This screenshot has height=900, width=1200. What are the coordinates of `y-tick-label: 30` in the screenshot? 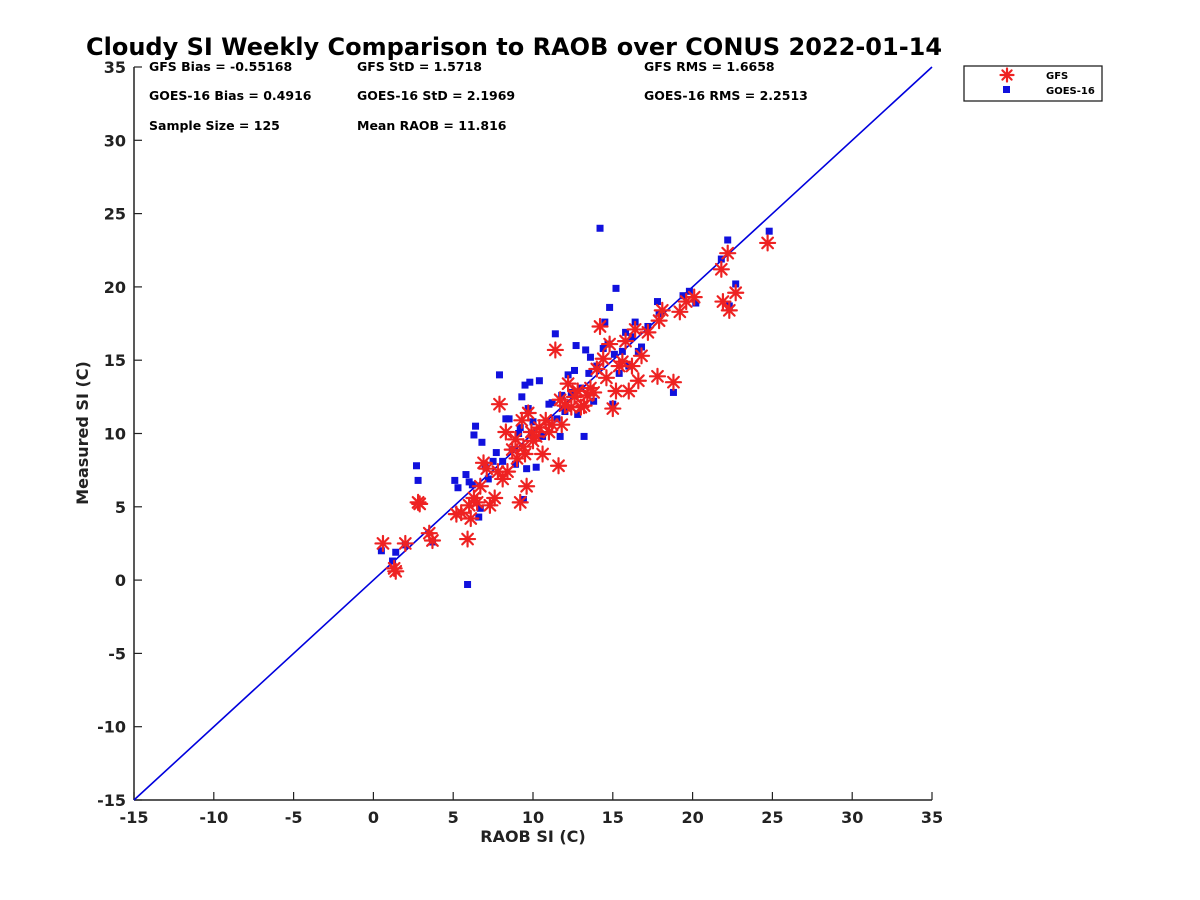 It's located at (115, 140).